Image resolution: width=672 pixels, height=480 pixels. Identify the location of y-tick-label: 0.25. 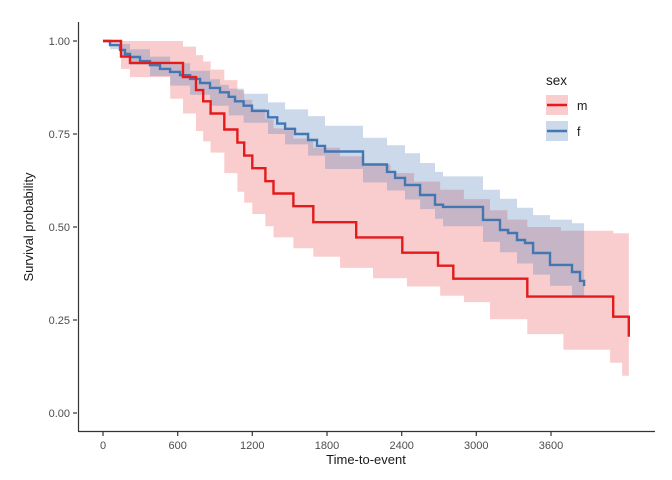
(59, 321).